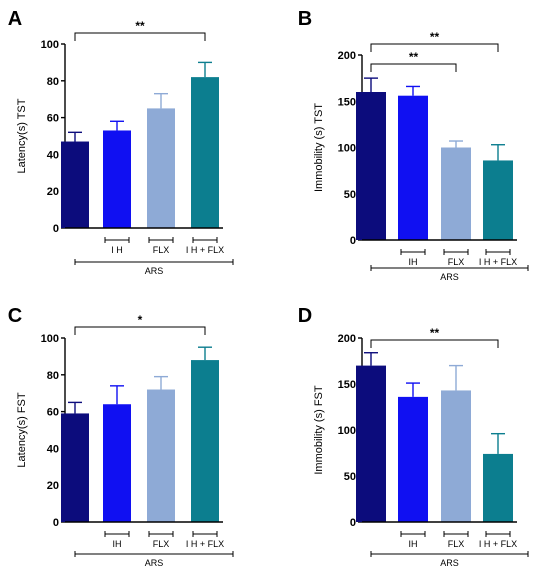 This screenshot has height=569, width=550. What do you see at coordinates (117, 250) in the screenshot?
I see `category-label: I H` at bounding box center [117, 250].